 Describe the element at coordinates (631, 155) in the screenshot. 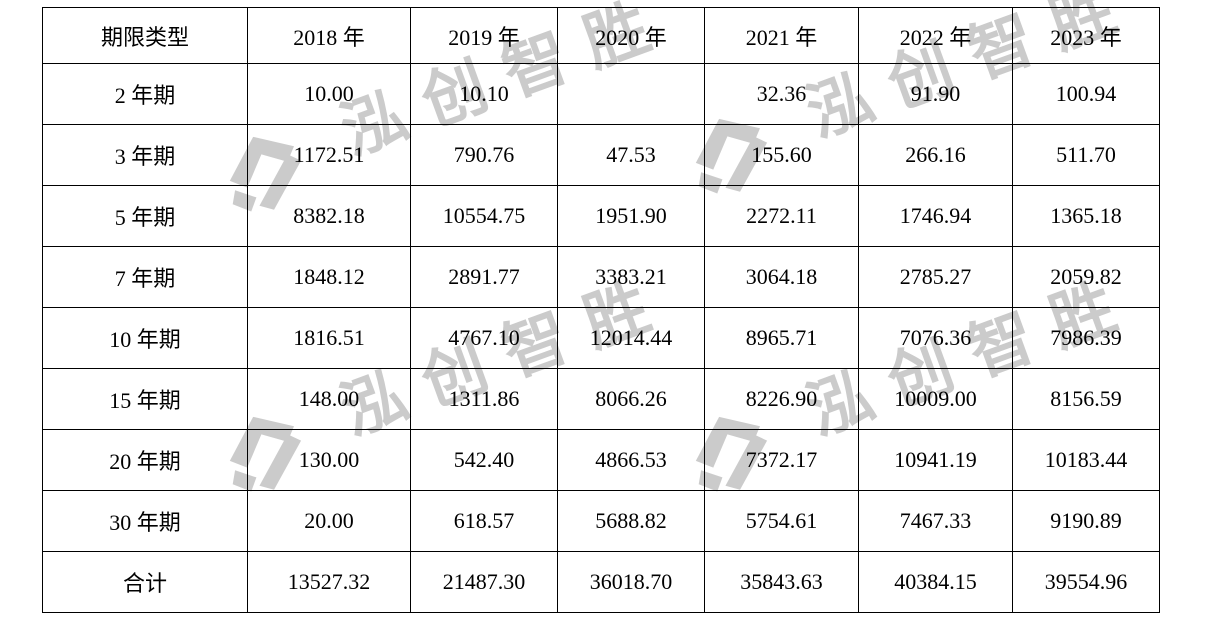

I see `value-cell: 47.53` at that location.